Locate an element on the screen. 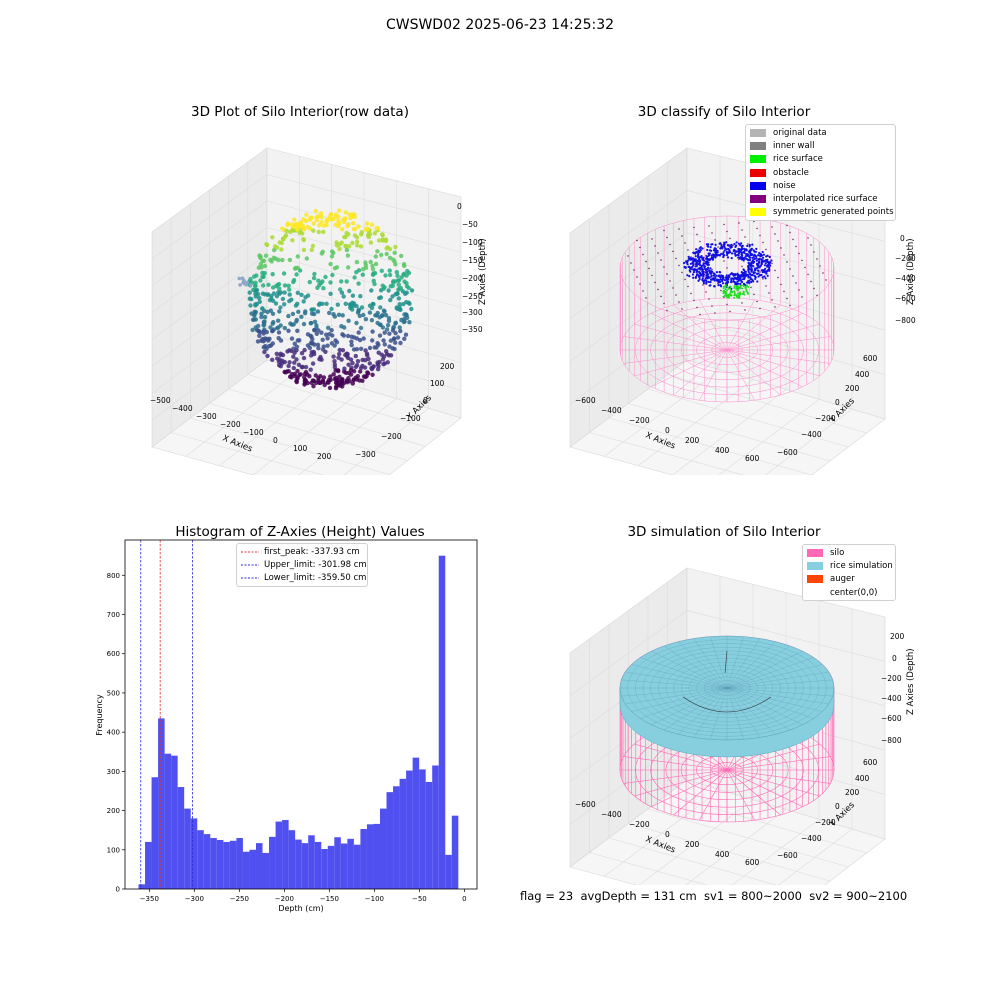 The image size is (1000, 1000). legend-item: rice surface is located at coordinates (820, 159).